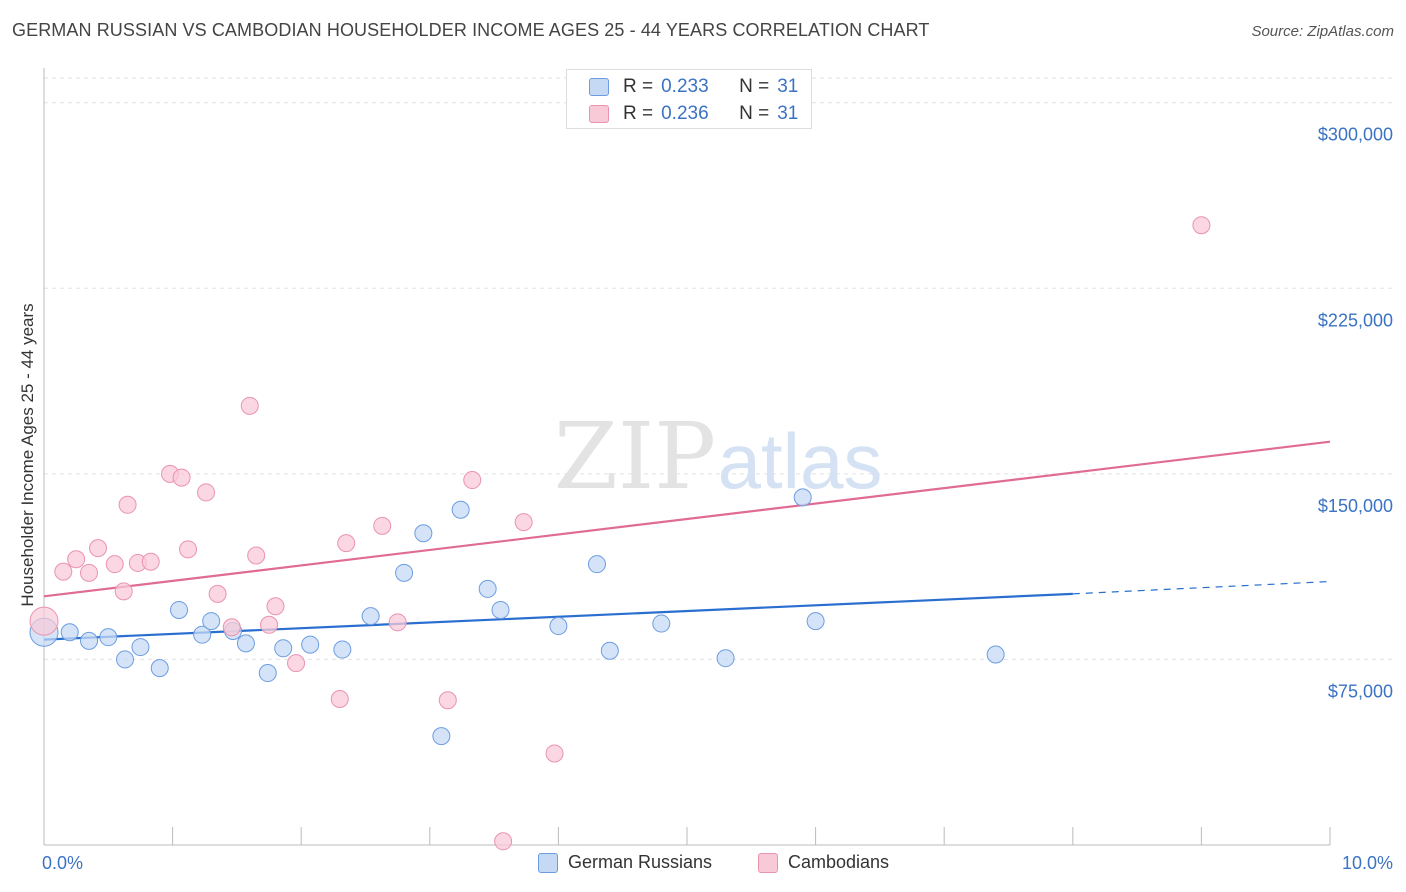 This screenshot has height=892, width=1406. I want to click on y-tick-label: $75,000, so click(1360, 691).